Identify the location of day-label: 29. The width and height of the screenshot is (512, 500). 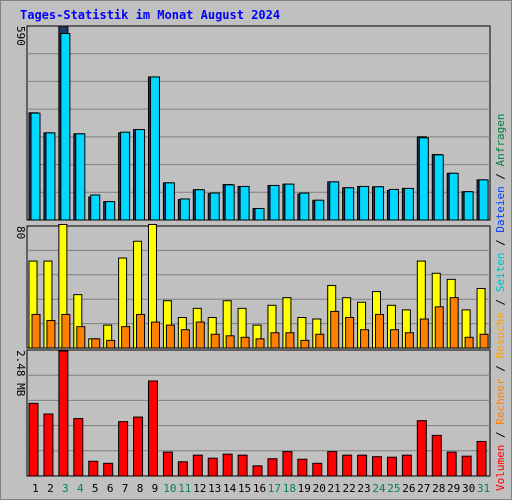
(453, 488).